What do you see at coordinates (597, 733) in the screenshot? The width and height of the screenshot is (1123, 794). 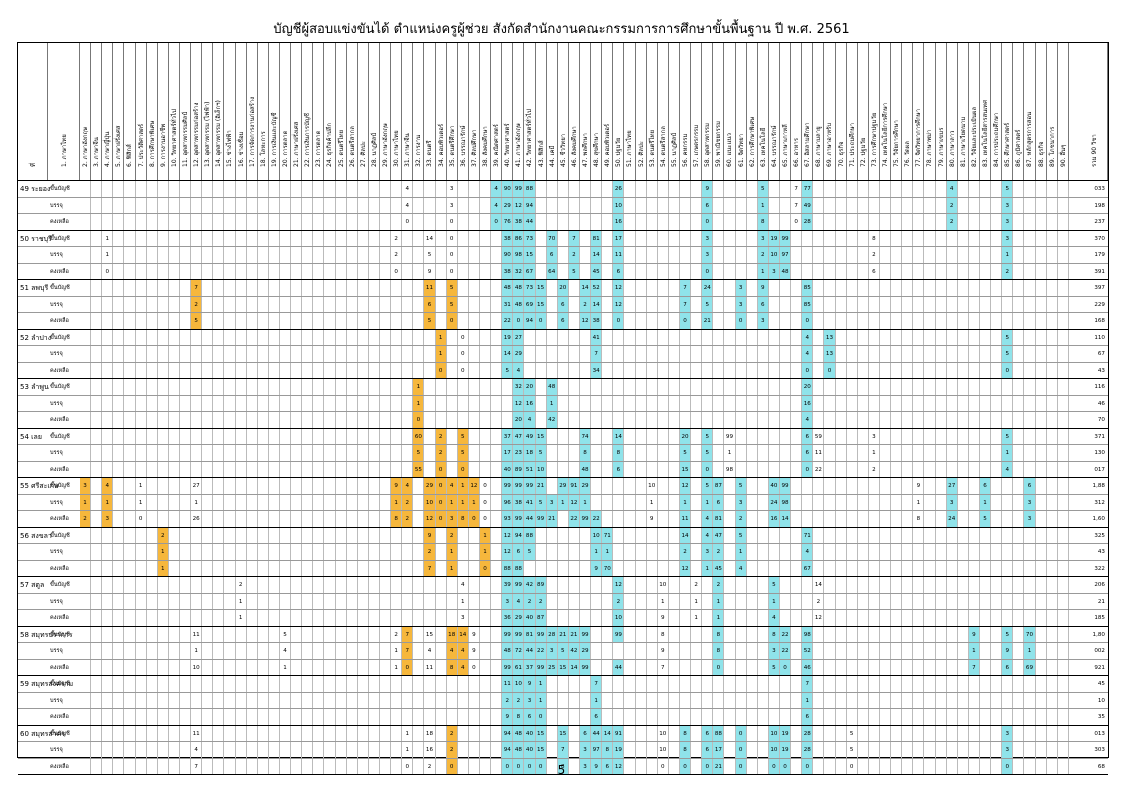 I see `value-cell: 44` at bounding box center [597, 733].